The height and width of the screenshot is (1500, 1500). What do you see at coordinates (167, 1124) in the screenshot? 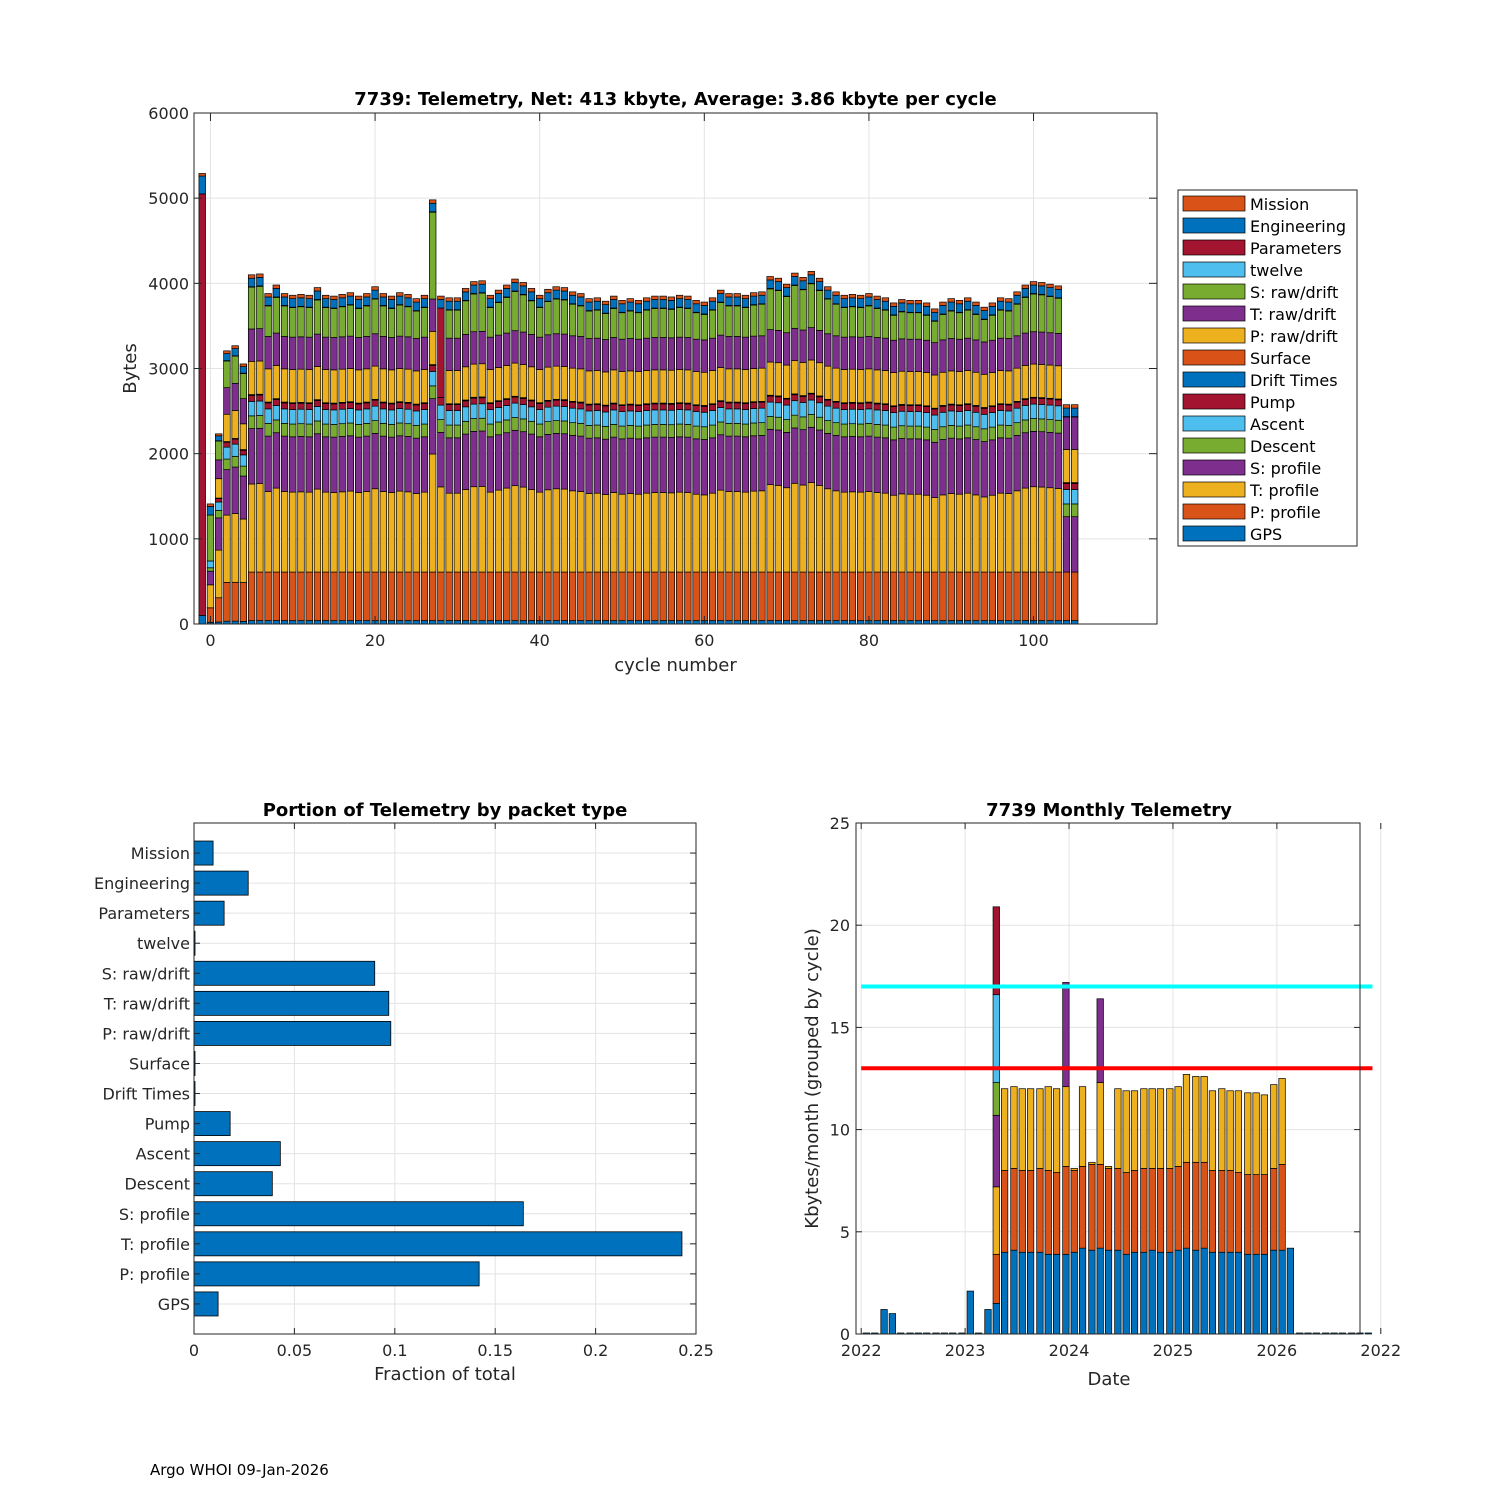
I see `category-label: Pump` at bounding box center [167, 1124].